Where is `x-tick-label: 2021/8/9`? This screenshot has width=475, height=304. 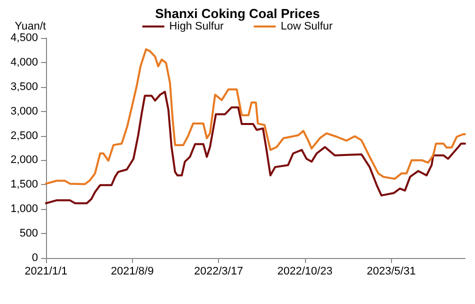 x-tick-label: 2021/8/9 is located at coordinates (132, 272).